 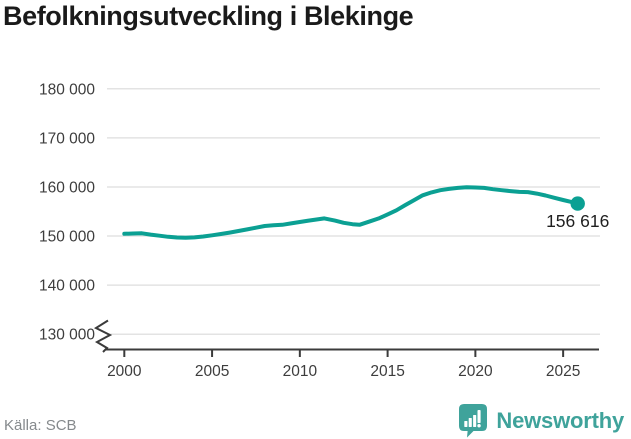 I want to click on x-axis-tick-label: 2015, so click(x=387, y=371).